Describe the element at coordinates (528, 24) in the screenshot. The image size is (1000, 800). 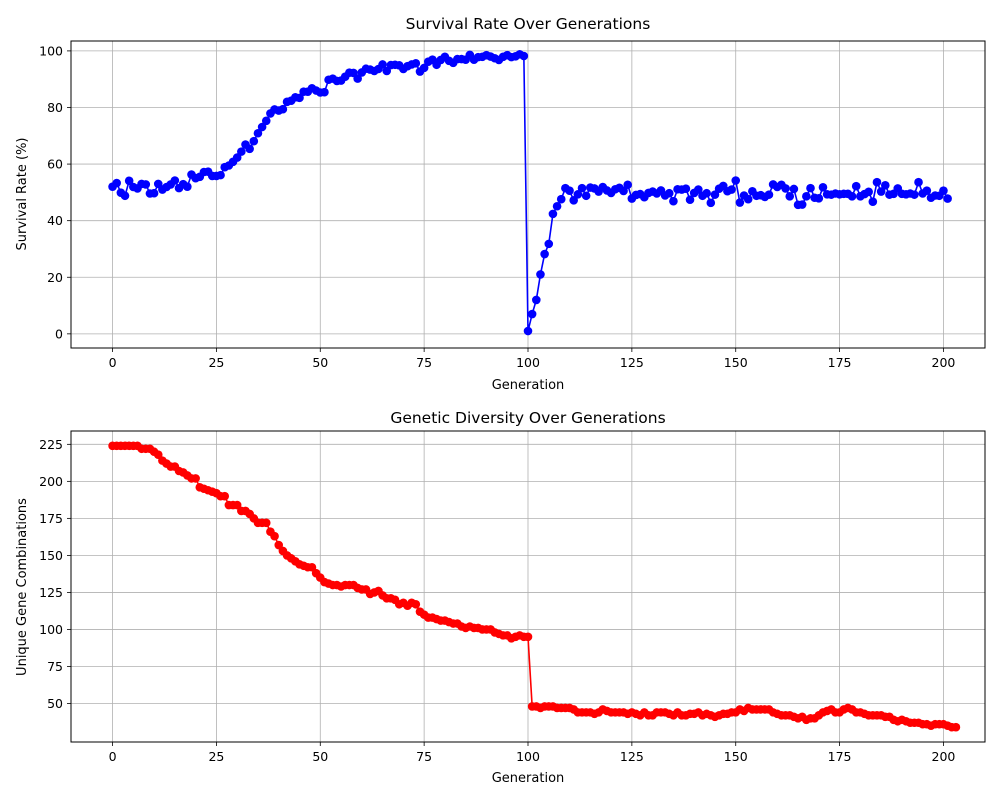
I see `survival-chart-title: Survival Rate Over Generations` at that location.